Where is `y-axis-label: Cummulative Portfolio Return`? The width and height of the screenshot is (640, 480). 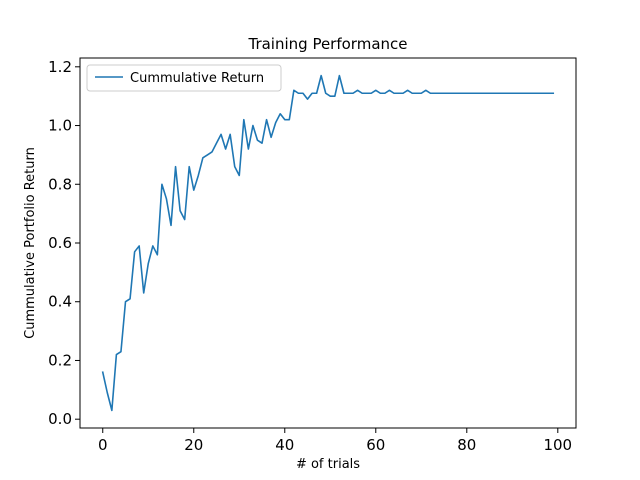 y-axis-label: Cummulative Portfolio Return is located at coordinates (30, 243).